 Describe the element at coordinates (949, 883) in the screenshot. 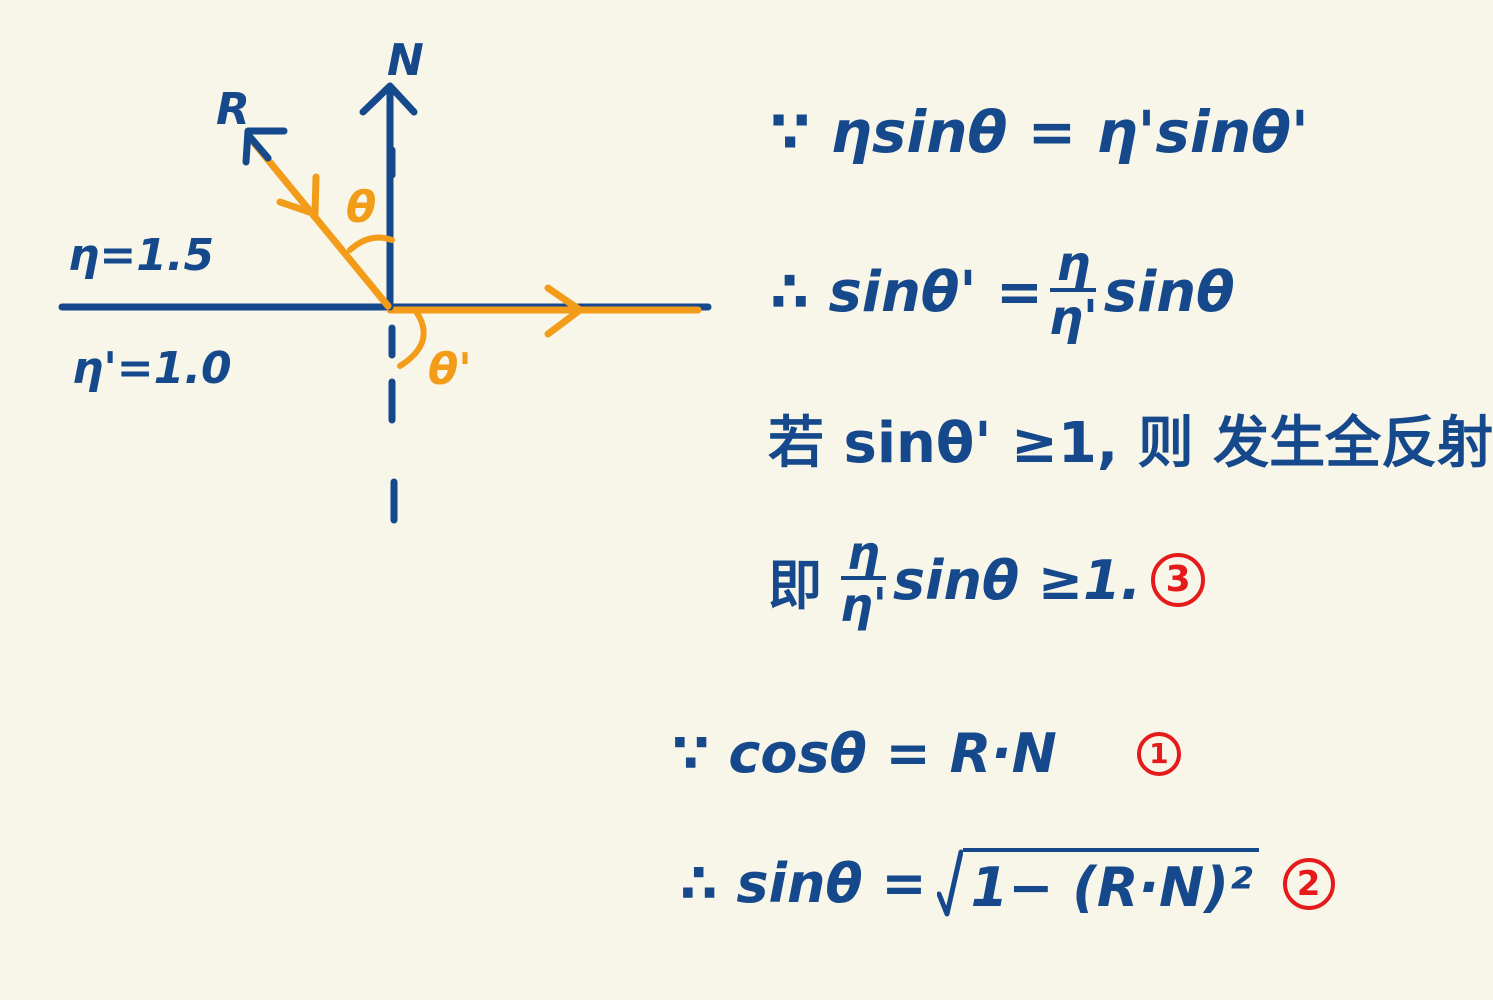

I see `sqrt-sign` at that location.